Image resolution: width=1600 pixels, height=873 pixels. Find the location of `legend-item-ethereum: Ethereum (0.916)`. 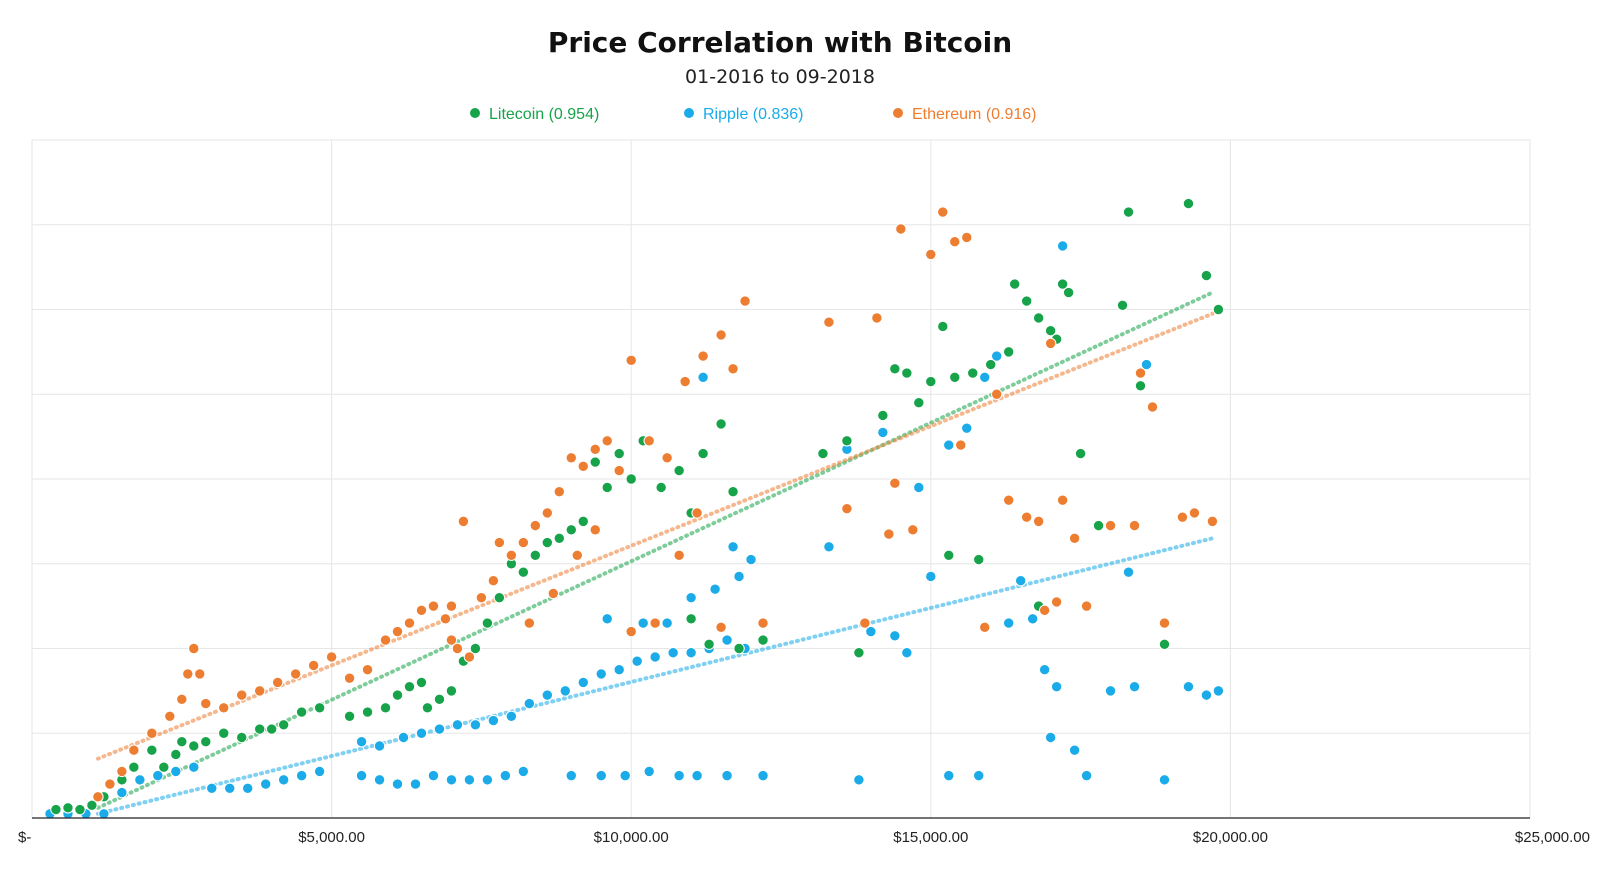

legend-item-ethereum: Ethereum (0.916) is located at coordinates (965, 115).